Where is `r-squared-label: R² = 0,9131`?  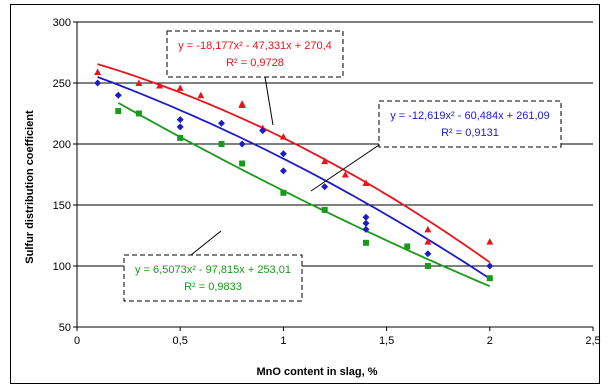
r-squared-label: R² = 0,9131 is located at coordinates (470, 133).